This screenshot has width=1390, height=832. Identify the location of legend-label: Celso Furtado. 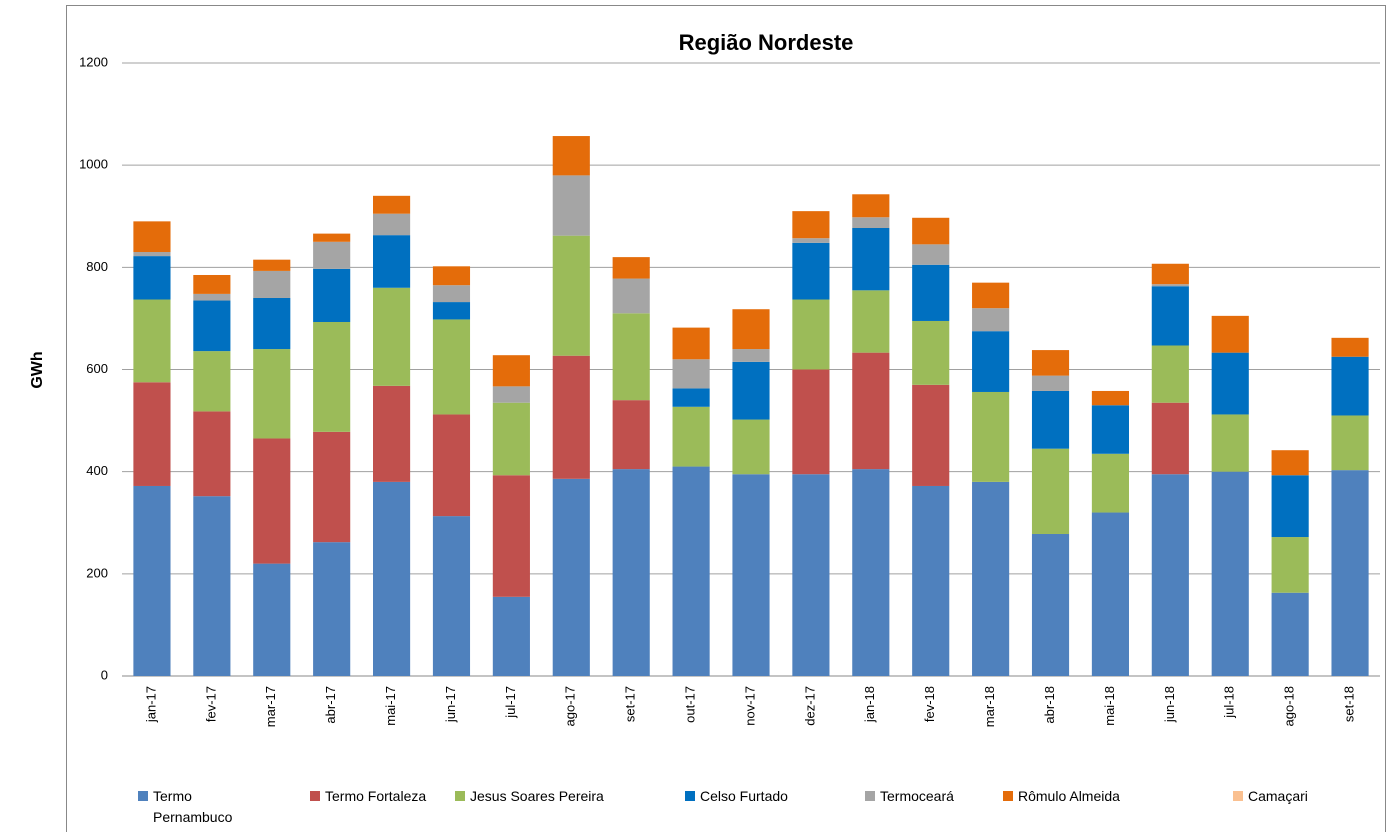
(744, 796).